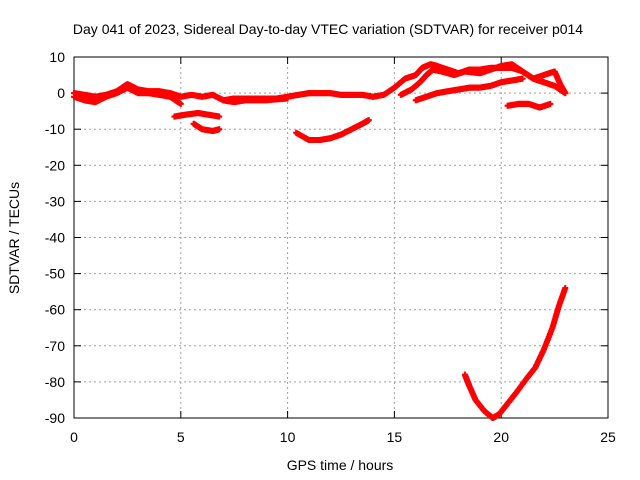 The image size is (640, 480). Describe the element at coordinates (74, 437) in the screenshot. I see `x-tick-label: 0` at that location.